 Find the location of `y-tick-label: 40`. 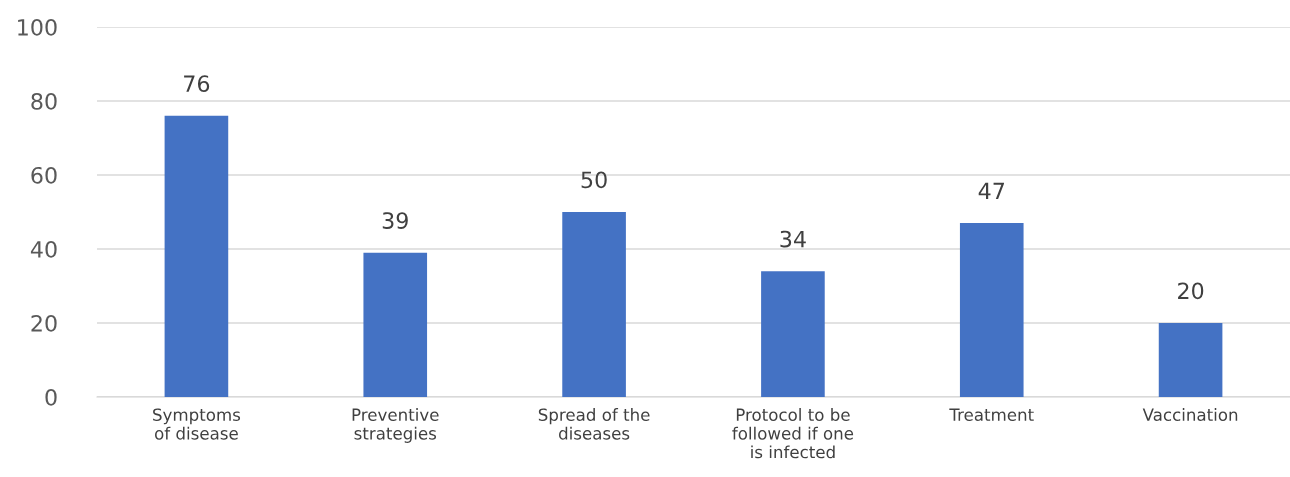

y-tick-label: 40 is located at coordinates (43, 249).